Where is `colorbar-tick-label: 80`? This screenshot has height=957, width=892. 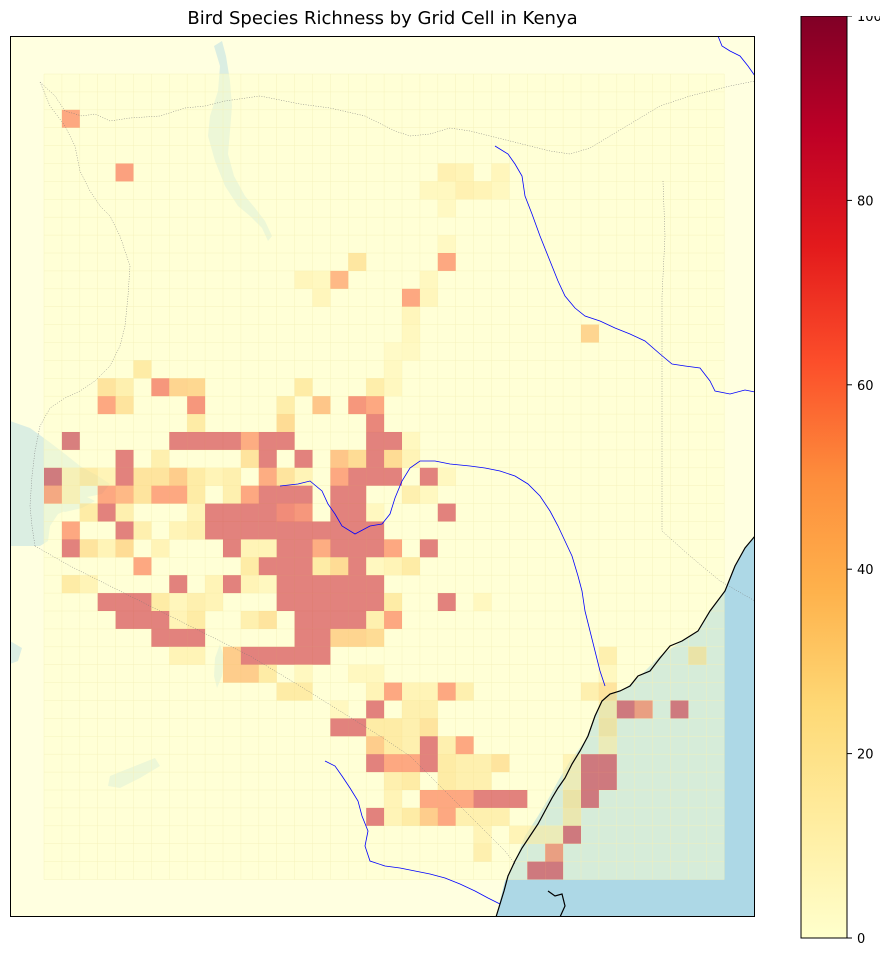 colorbar-tick-label: 80 is located at coordinates (865, 201).